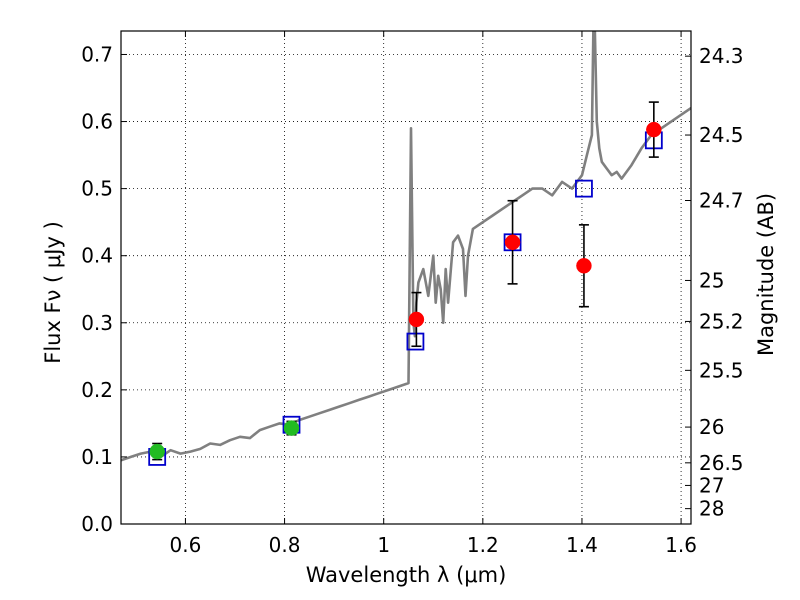 Image resolution: width=800 pixels, height=600 pixels. Describe the element at coordinates (711, 509) in the screenshot. I see `y2-tick-label: 28` at that location.